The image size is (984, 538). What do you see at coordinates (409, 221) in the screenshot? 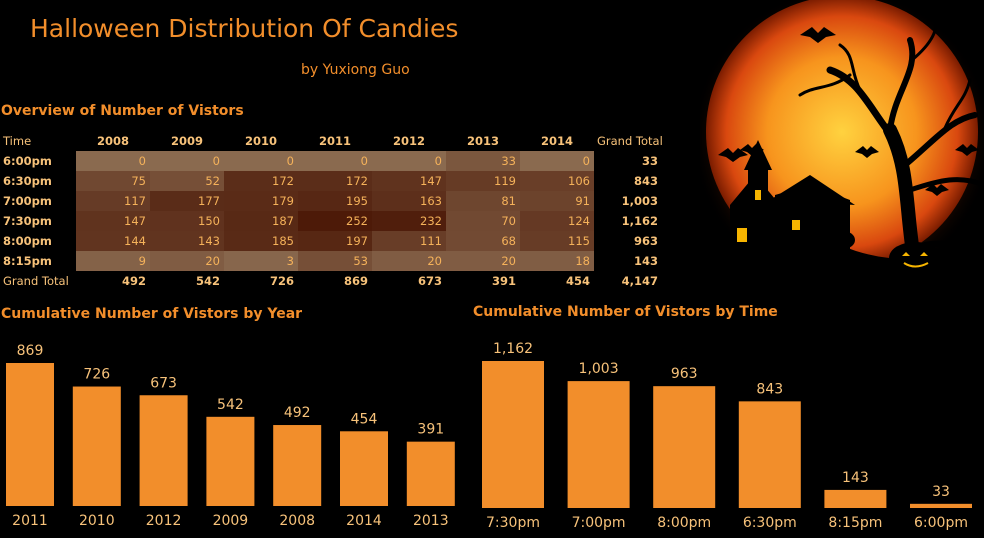
I see `heat-cell: 232` at bounding box center [409, 221].